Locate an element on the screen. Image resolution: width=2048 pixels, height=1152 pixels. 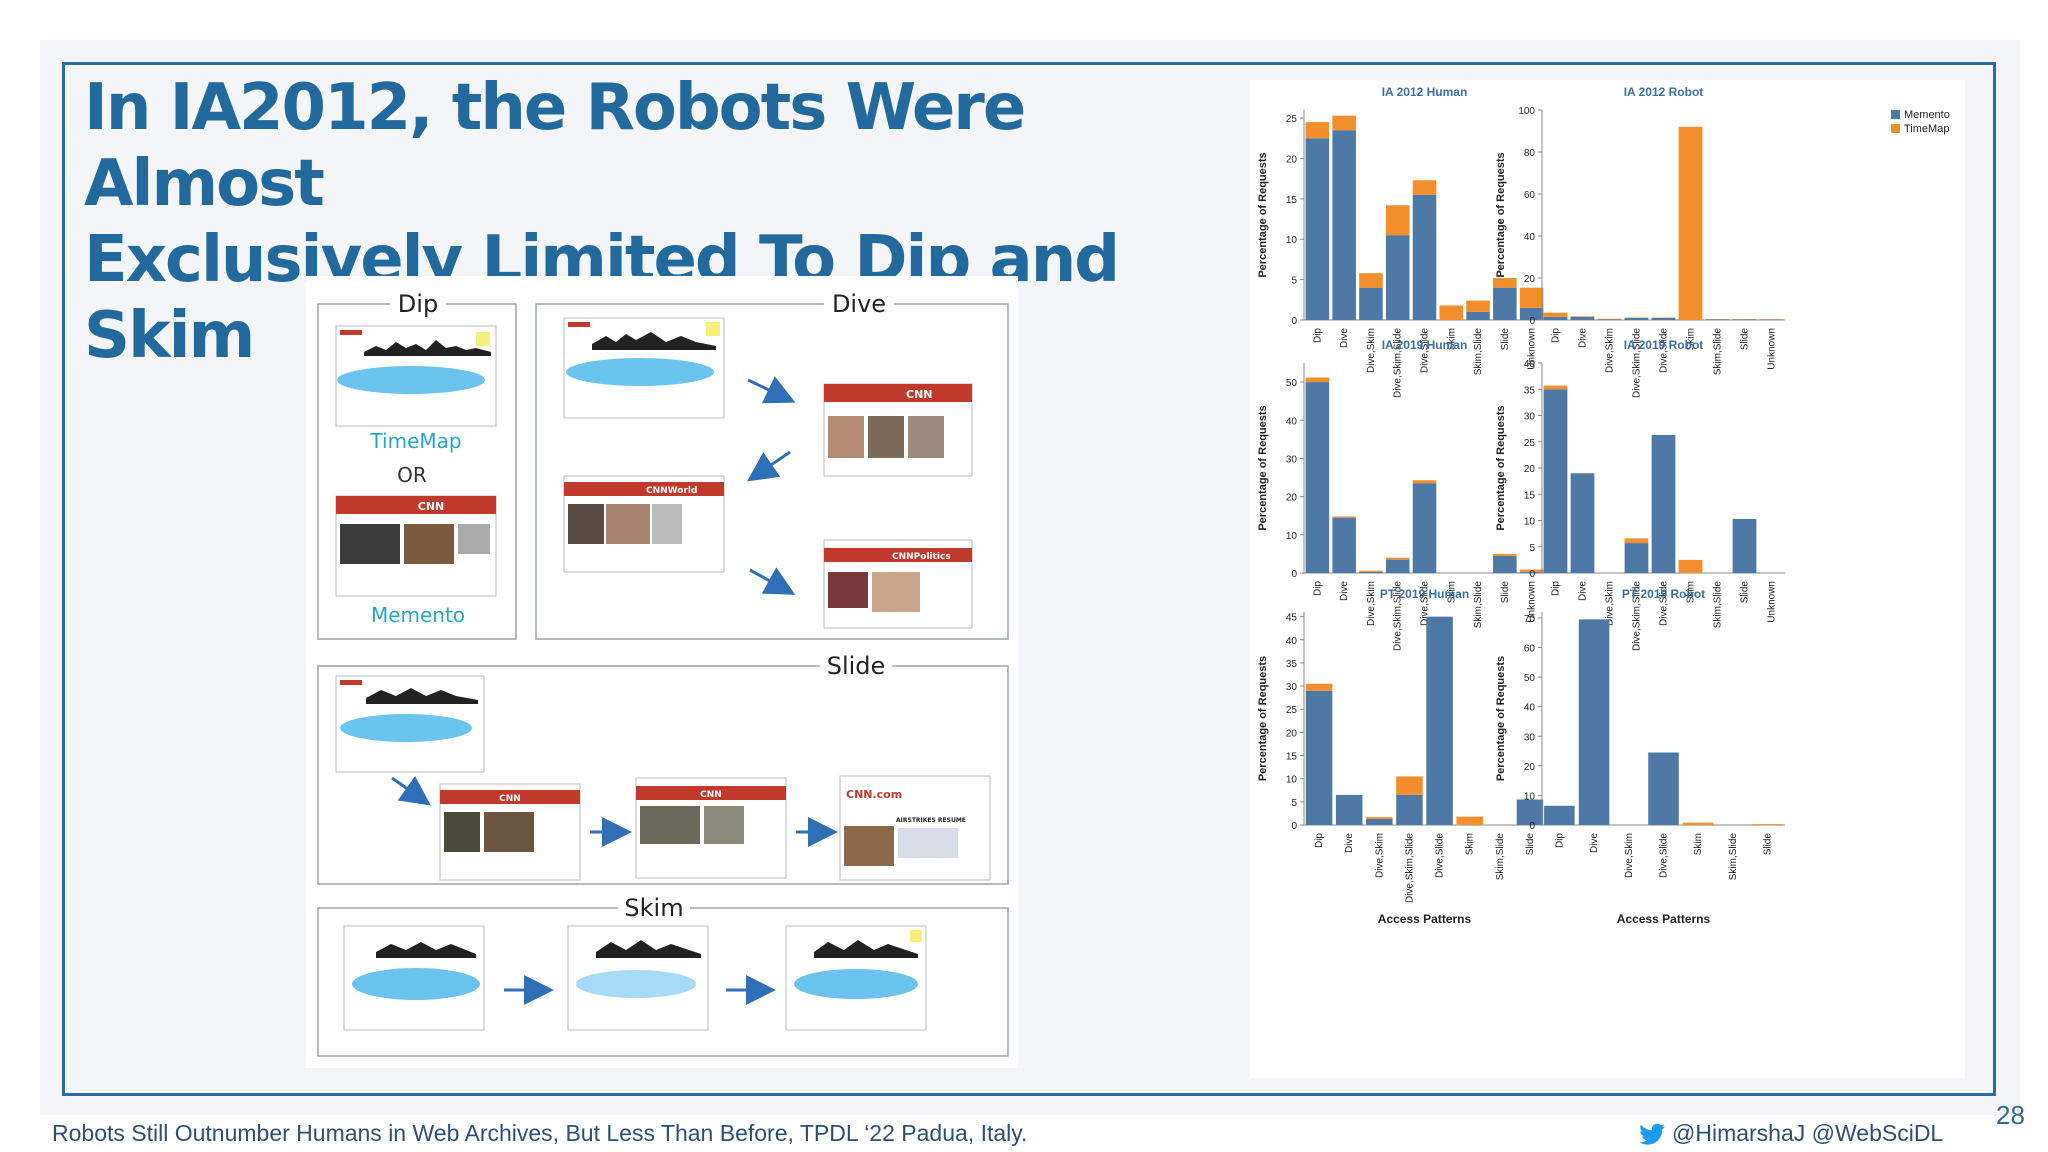
dive-memento-thumbnail-3: CNNPolitics is located at coordinates (898, 584).